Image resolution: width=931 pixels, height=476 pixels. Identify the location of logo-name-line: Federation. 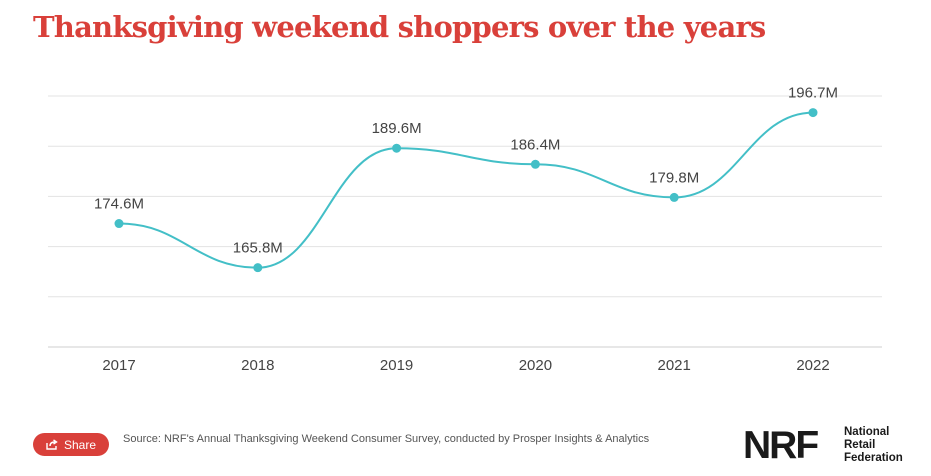
(873, 458).